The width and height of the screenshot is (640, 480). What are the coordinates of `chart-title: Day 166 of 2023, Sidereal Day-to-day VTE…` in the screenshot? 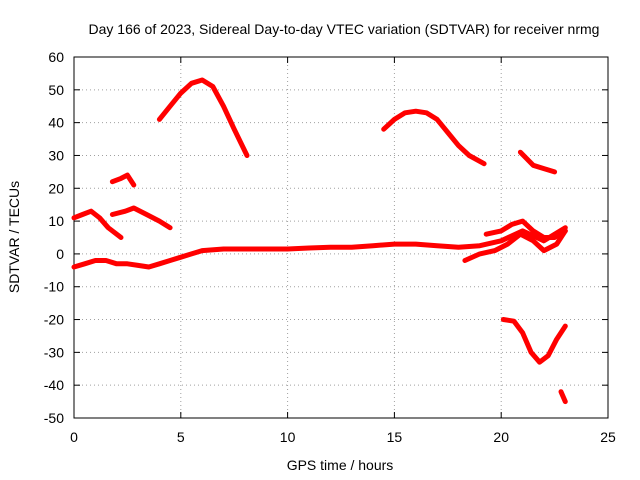 It's located at (344, 29).